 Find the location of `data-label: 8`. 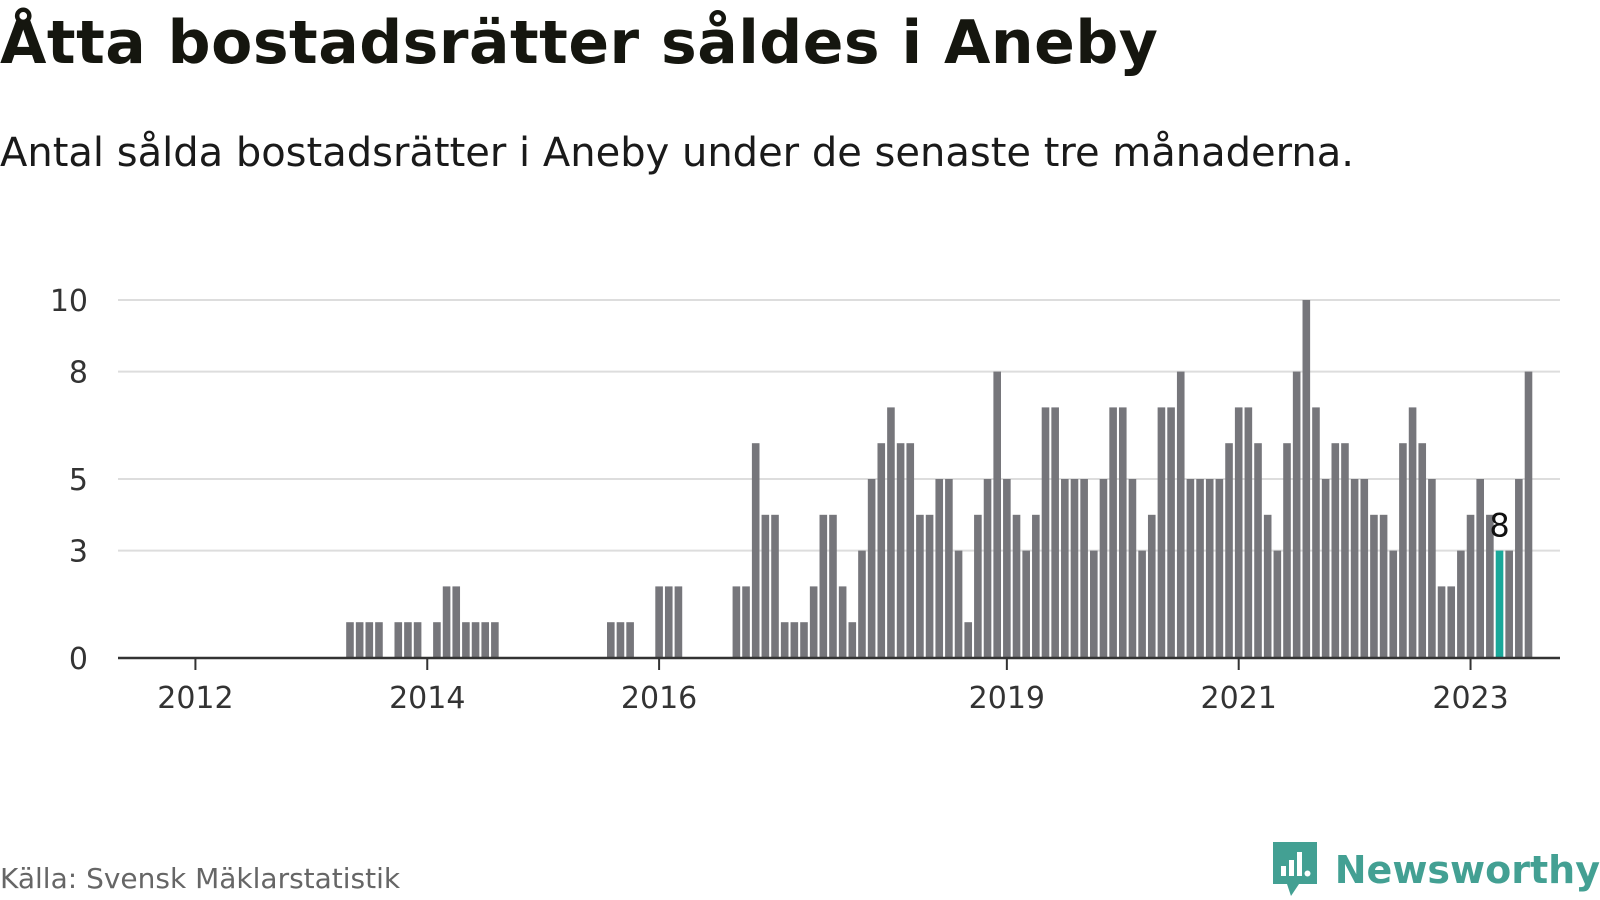

data-label: 8 is located at coordinates (1499, 526).